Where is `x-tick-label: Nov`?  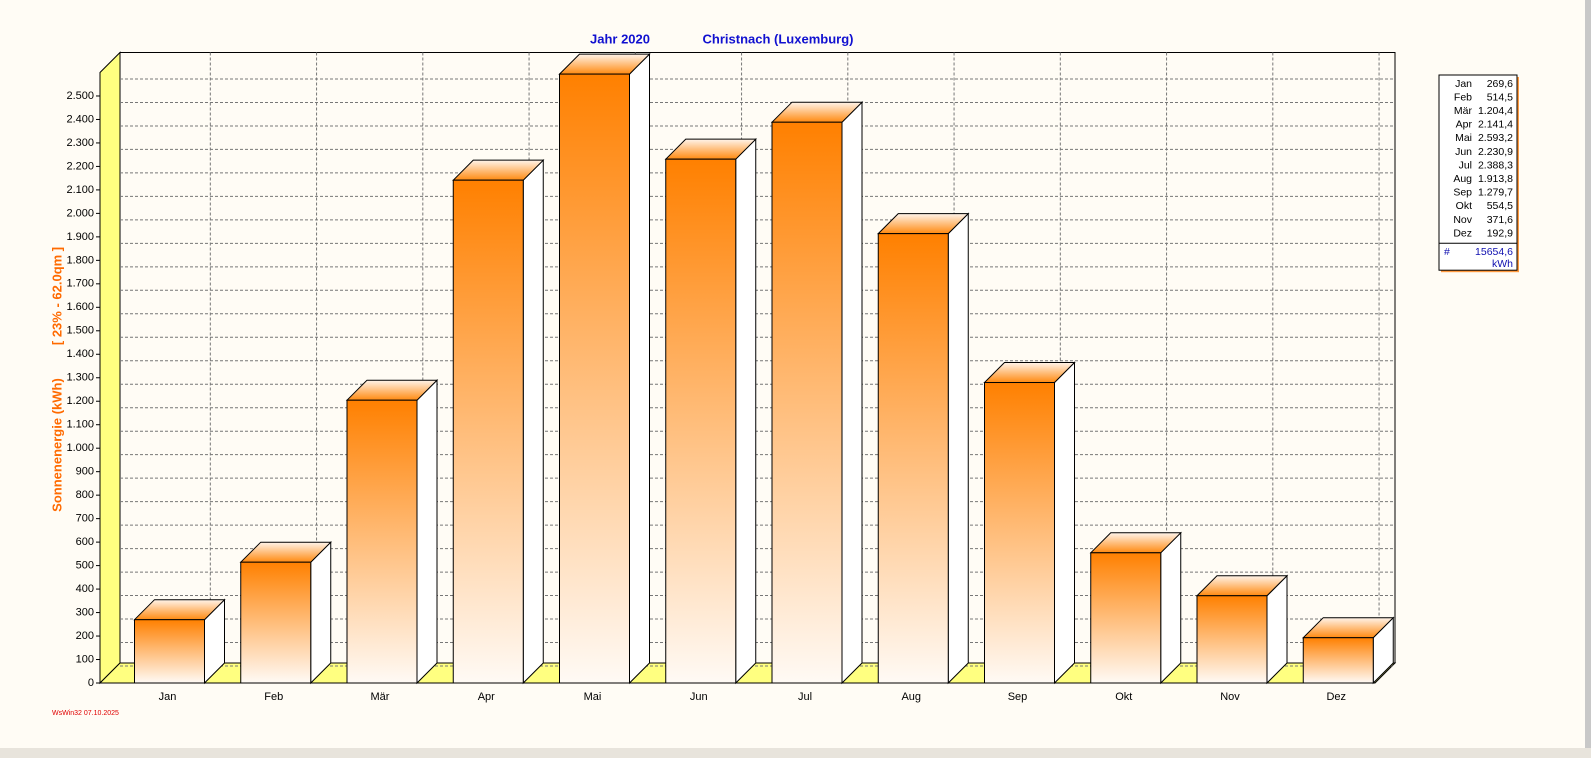
x-tick-label: Nov is located at coordinates (1230, 697).